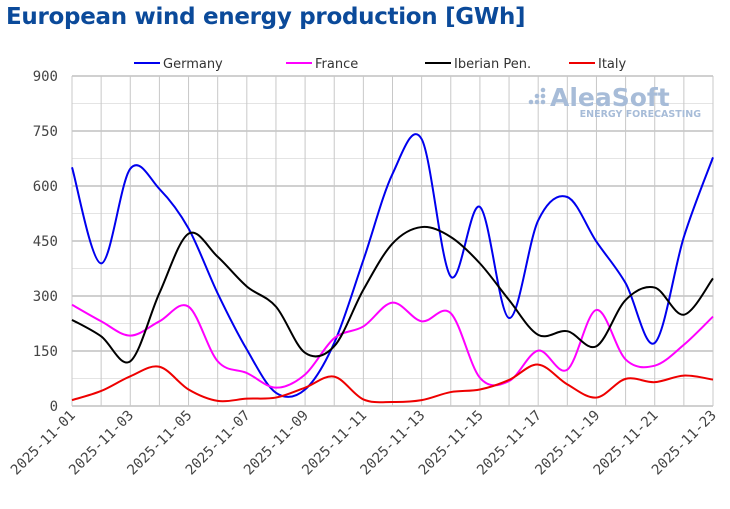 The height and width of the screenshot is (509, 730). Describe the element at coordinates (45, 242) in the screenshot. I see `y-tick-label: 450` at that location.